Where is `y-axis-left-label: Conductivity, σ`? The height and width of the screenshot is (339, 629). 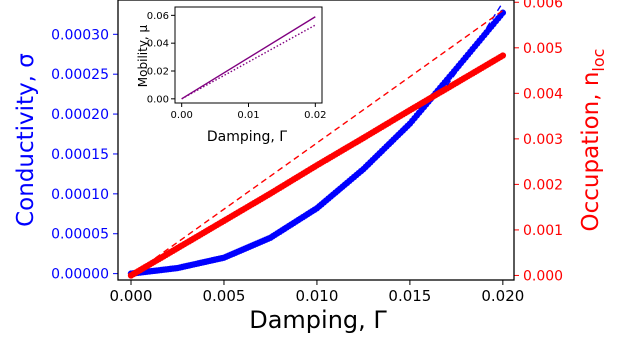 y-axis-left-label: Conductivity, σ is located at coordinates (26, 140).